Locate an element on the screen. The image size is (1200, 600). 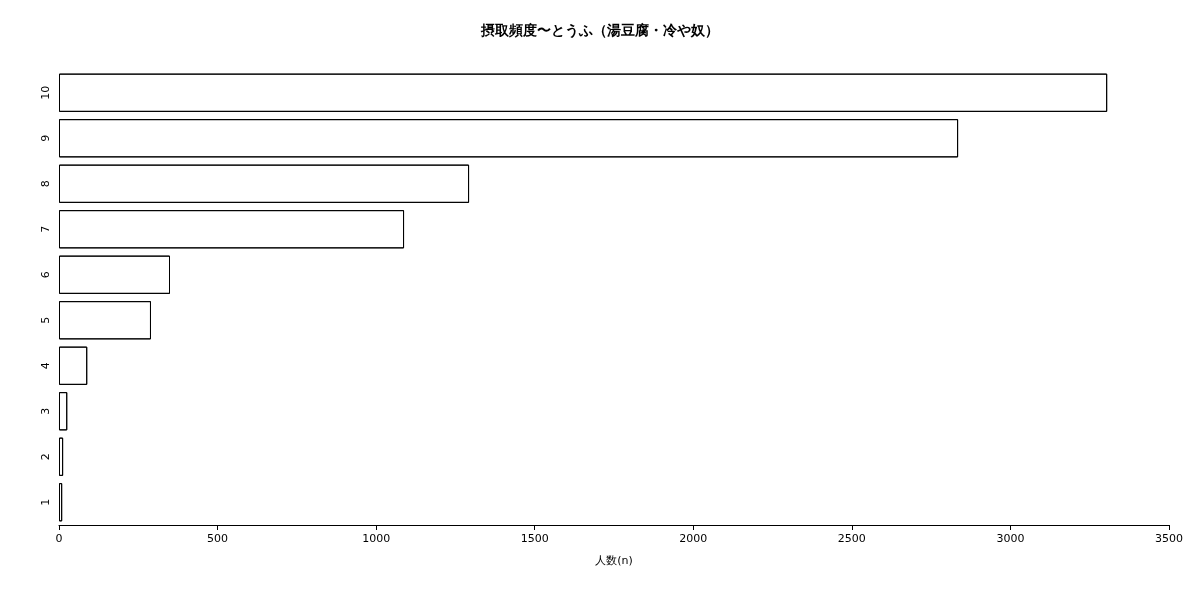
y-tick-label: 1 is located at coordinates (45, 502).